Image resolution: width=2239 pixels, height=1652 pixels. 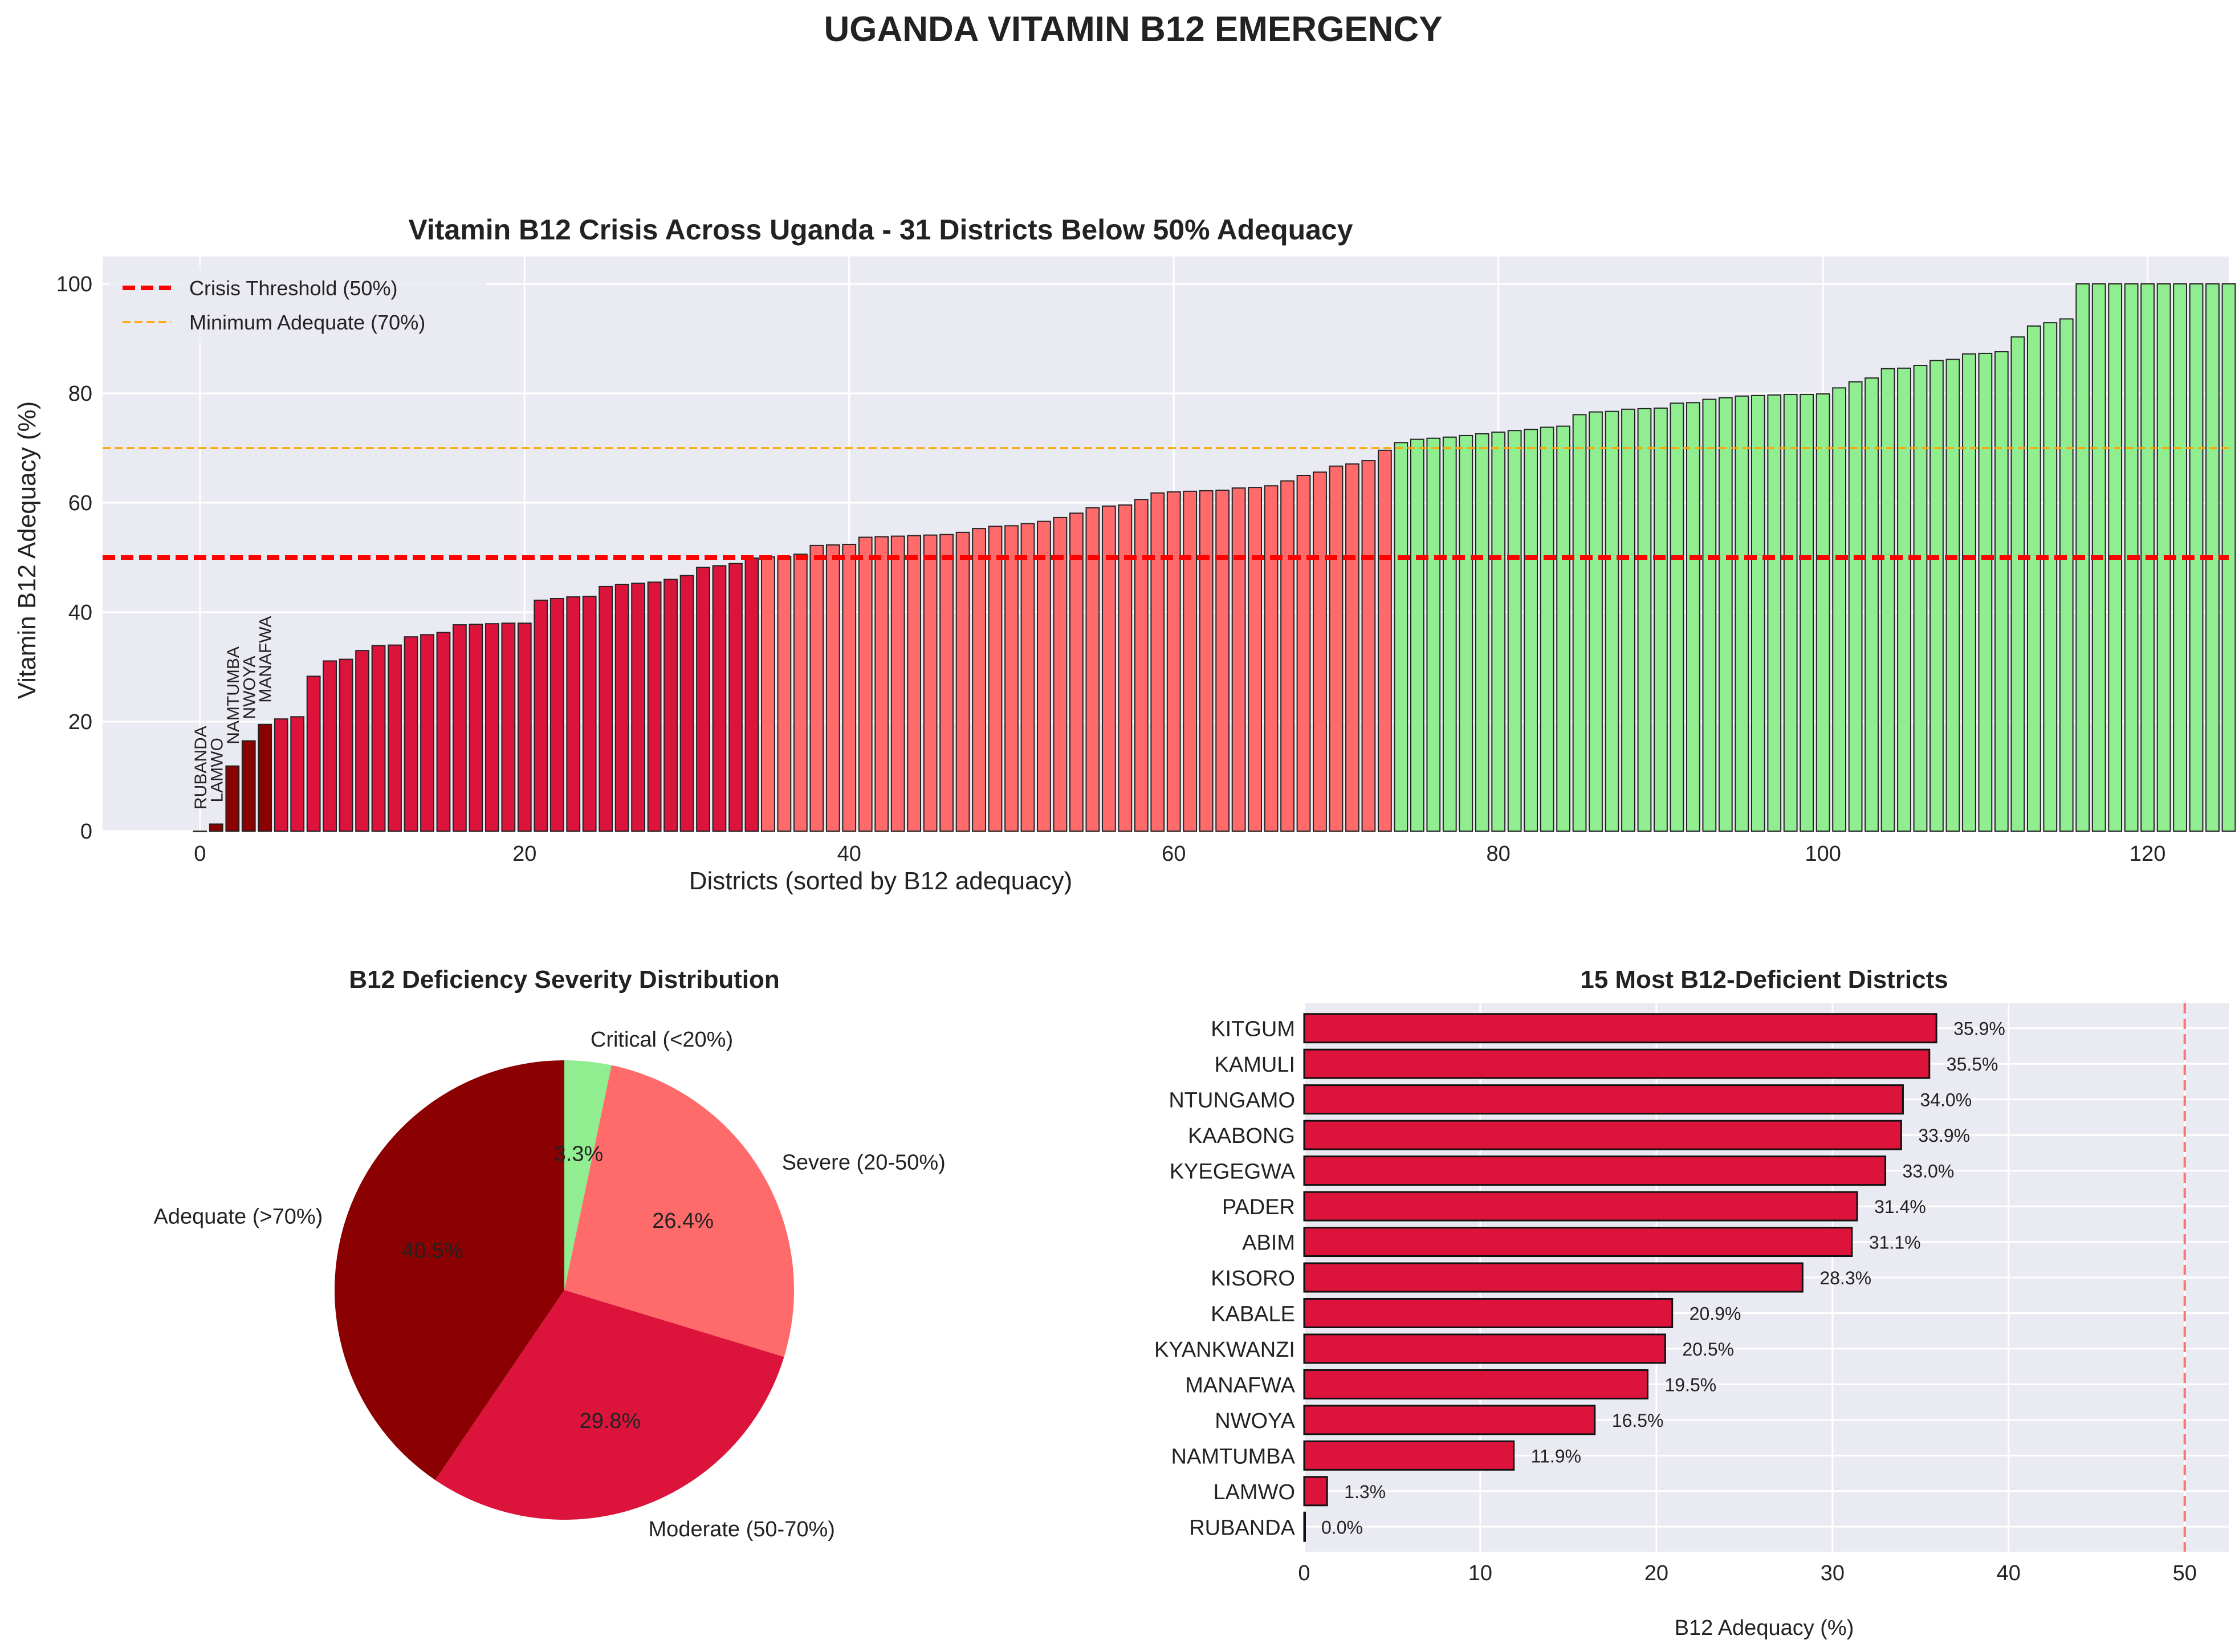 What do you see at coordinates (74, 284) in the screenshot?
I see `y-tick-label: 100` at bounding box center [74, 284].